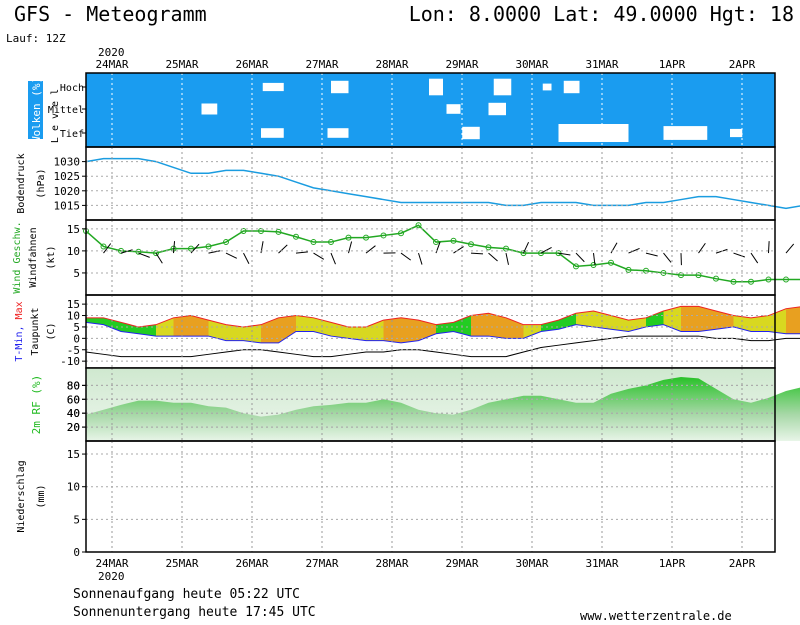 This screenshot has height=625, width=800. What do you see at coordinates (251, 563) in the screenshot?
I see `date-label-bottom: 26MAR` at bounding box center [251, 563].